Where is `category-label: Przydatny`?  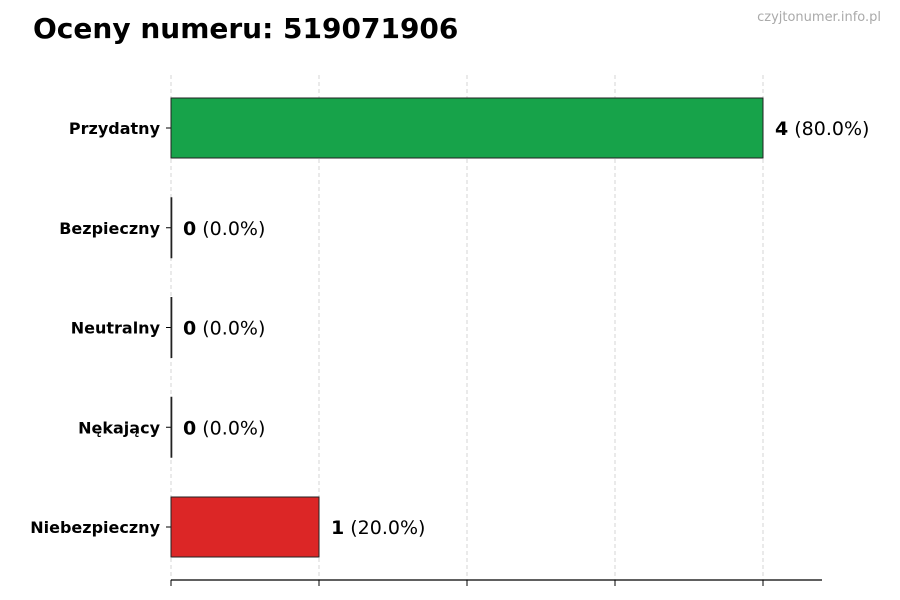
category-label: Przydatny is located at coordinates (115, 128).